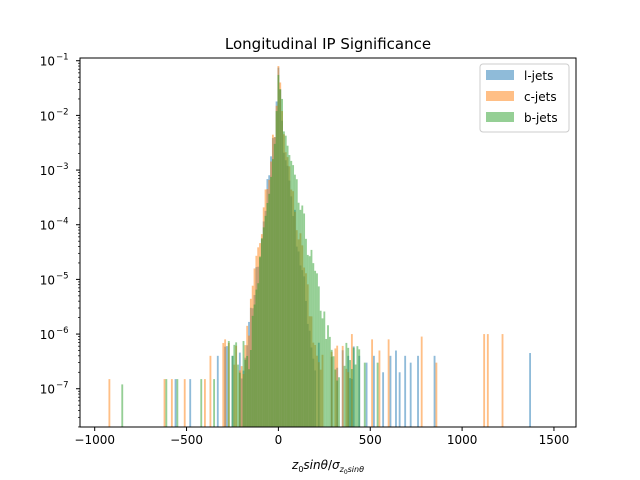 Image resolution: width=640 pixels, height=480 pixels. What do you see at coordinates (541, 118) in the screenshot?
I see `legend-label-b-jets: b-jets` at bounding box center [541, 118].